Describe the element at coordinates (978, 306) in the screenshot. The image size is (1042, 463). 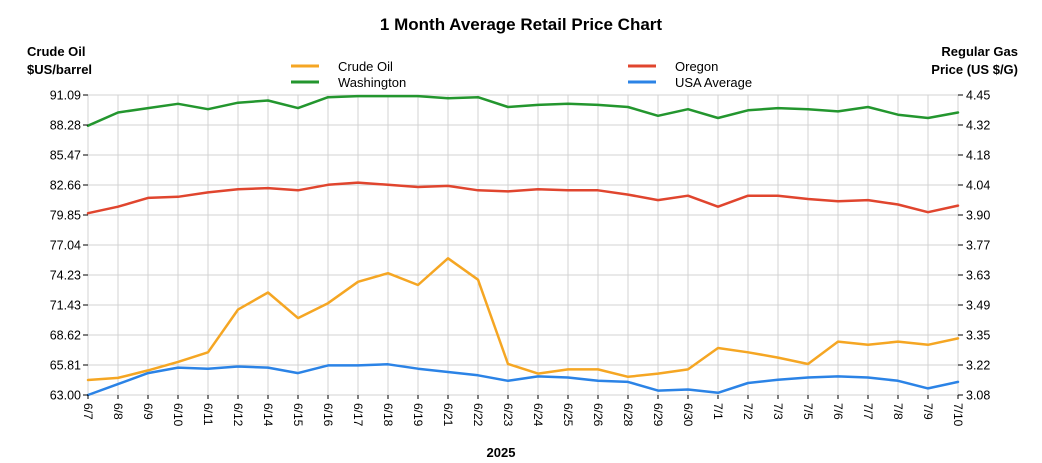
I see `right-tick-label: 3.49` at that location.